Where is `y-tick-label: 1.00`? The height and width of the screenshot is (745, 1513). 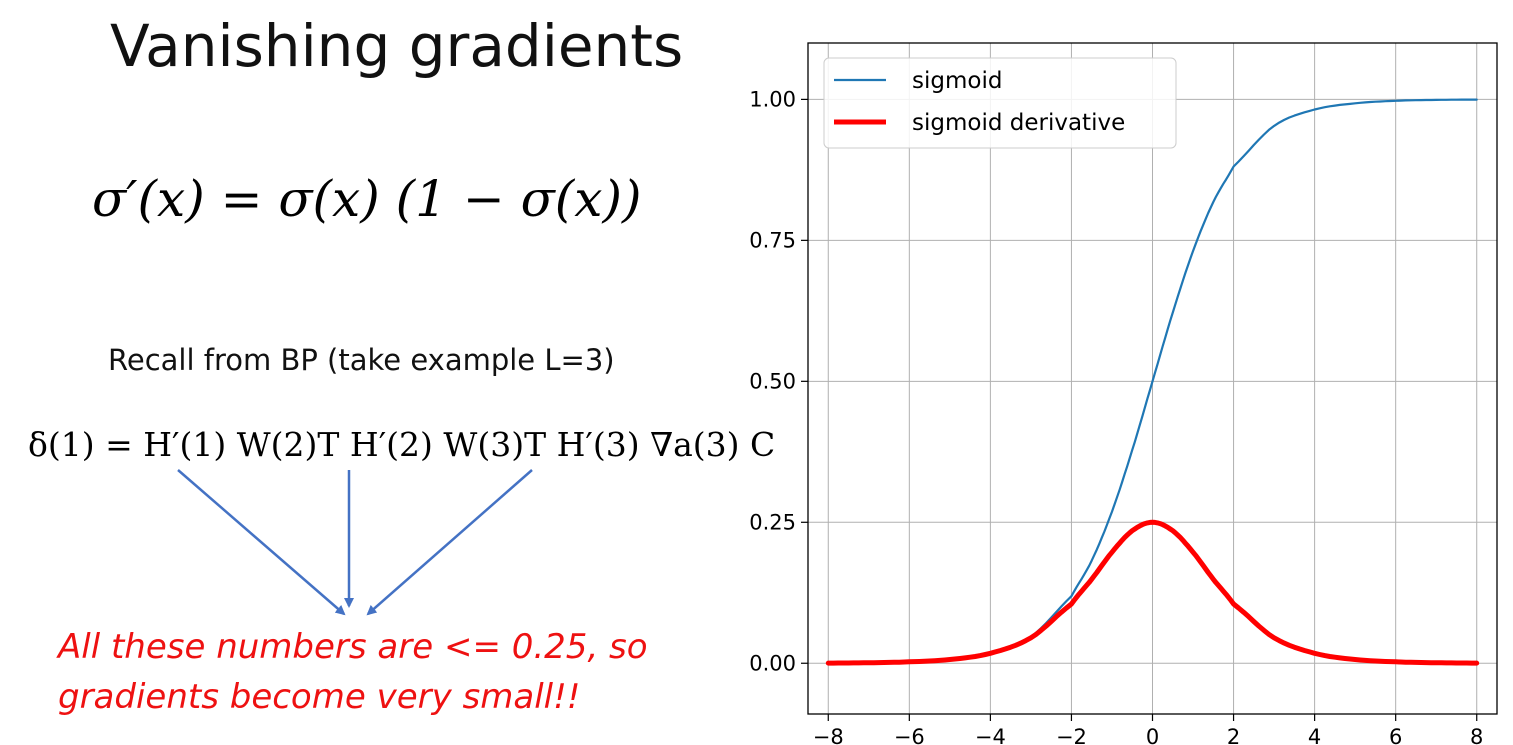 y-tick-label: 1.00 is located at coordinates (772, 99).